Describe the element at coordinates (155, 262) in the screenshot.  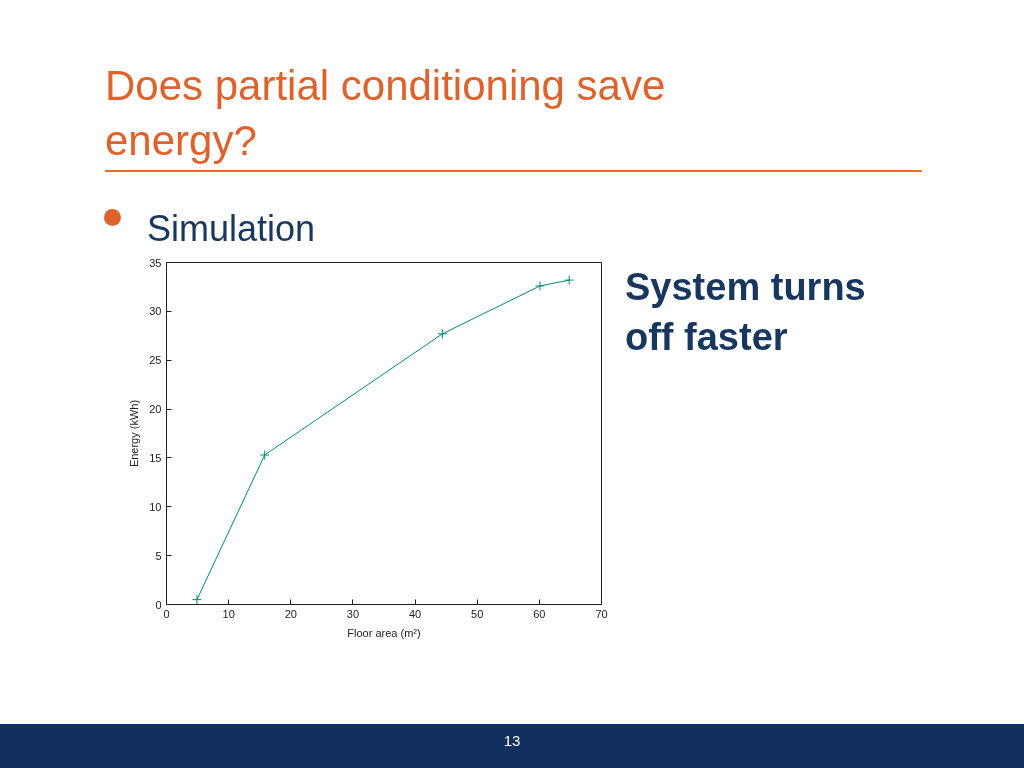
I see `y-tick-label: 35` at that location.